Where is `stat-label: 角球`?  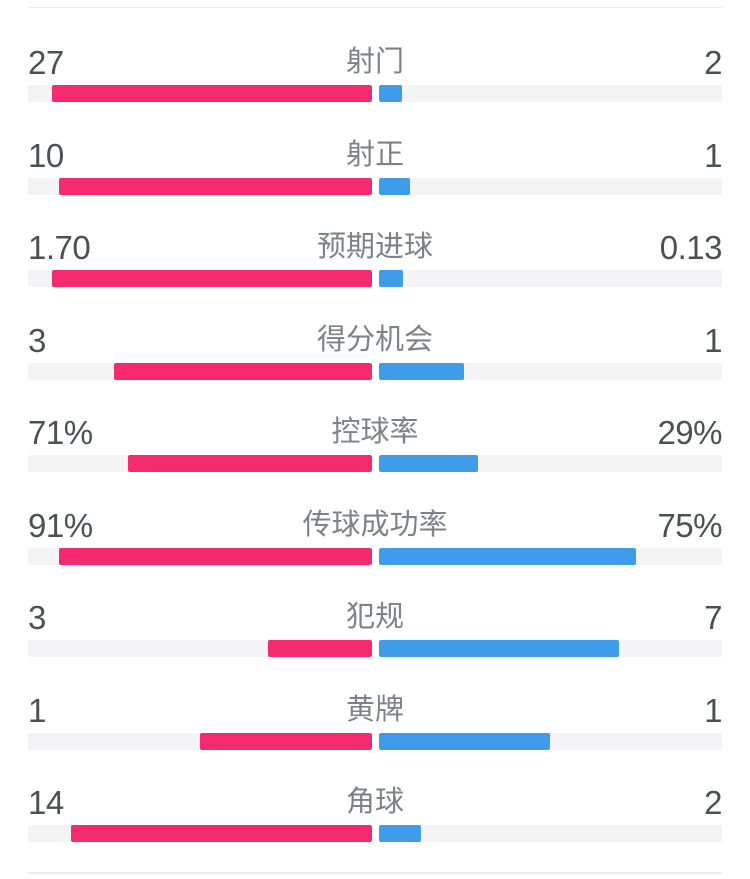
stat-label: 角球 is located at coordinates (374, 802).